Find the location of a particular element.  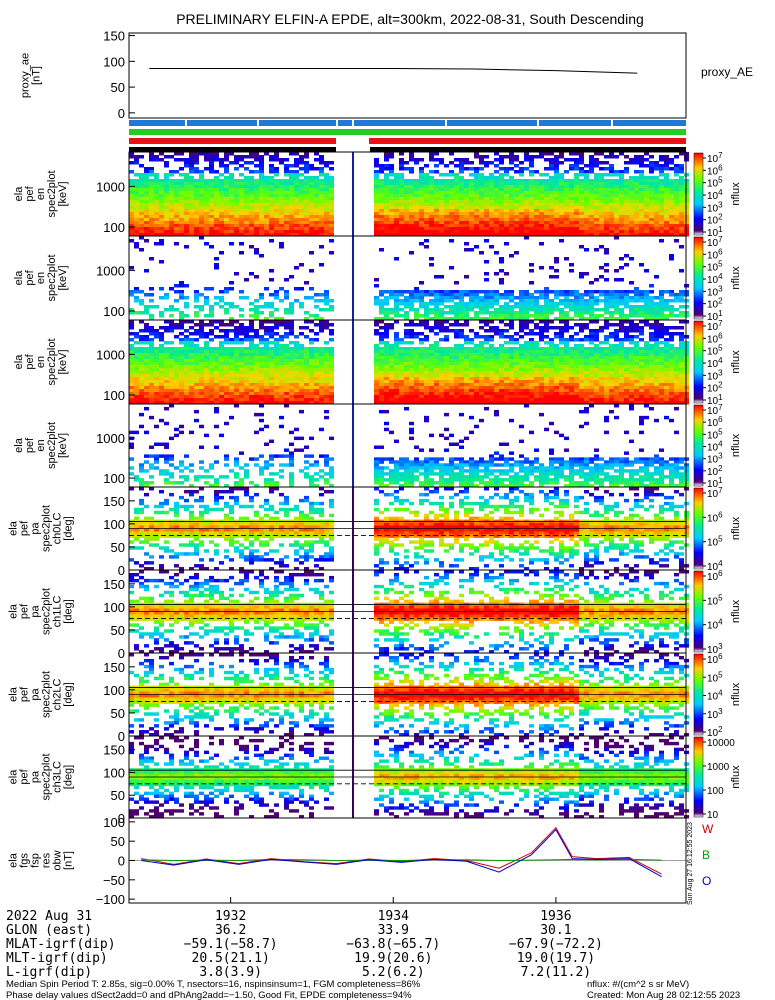

panel-1-ylabel-line: [keV] is located at coordinates (63, 193).